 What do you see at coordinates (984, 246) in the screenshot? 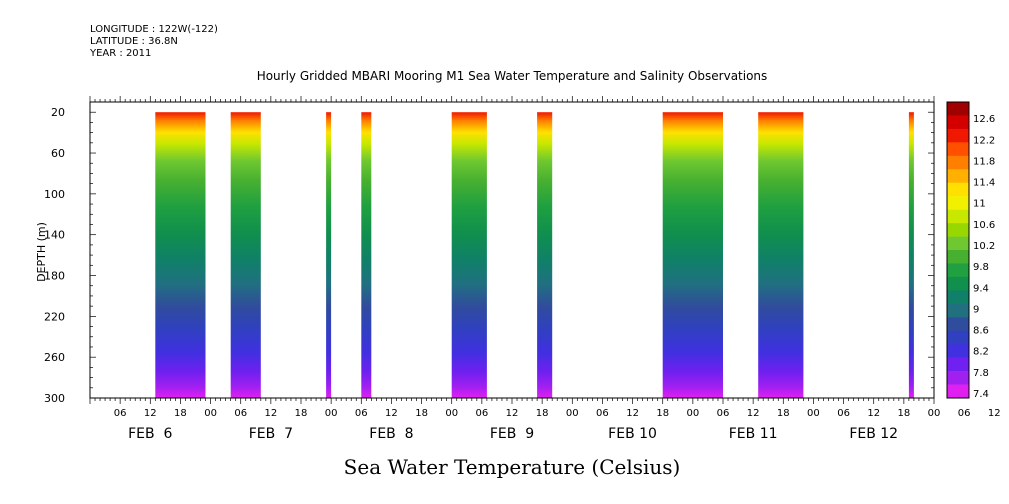
I see `colorbar-label: 10.2` at bounding box center [984, 246].